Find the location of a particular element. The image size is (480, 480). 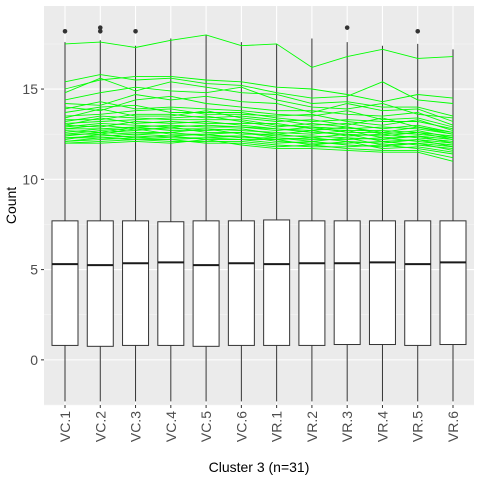

x-tick-label: VC.6 is located at coordinates (241, 426).